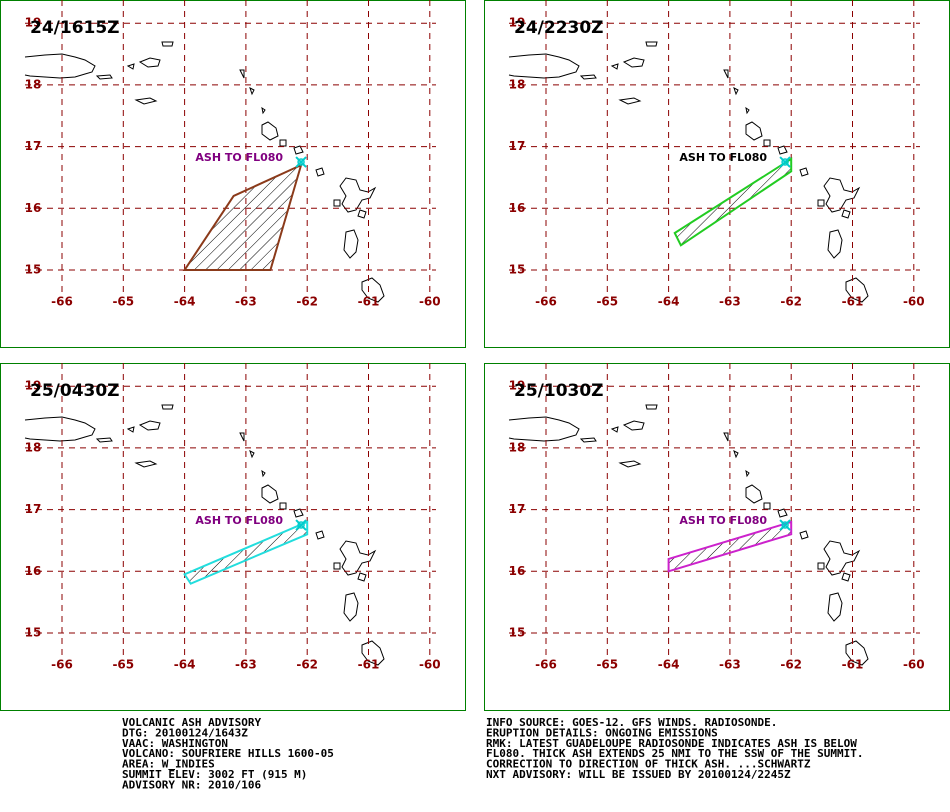 The image size is (950, 812). Describe the element at coordinates (214, 774) in the screenshot. I see `advisory-line: SUMMIT ELEV: 3002 FT (915 M)` at that location.